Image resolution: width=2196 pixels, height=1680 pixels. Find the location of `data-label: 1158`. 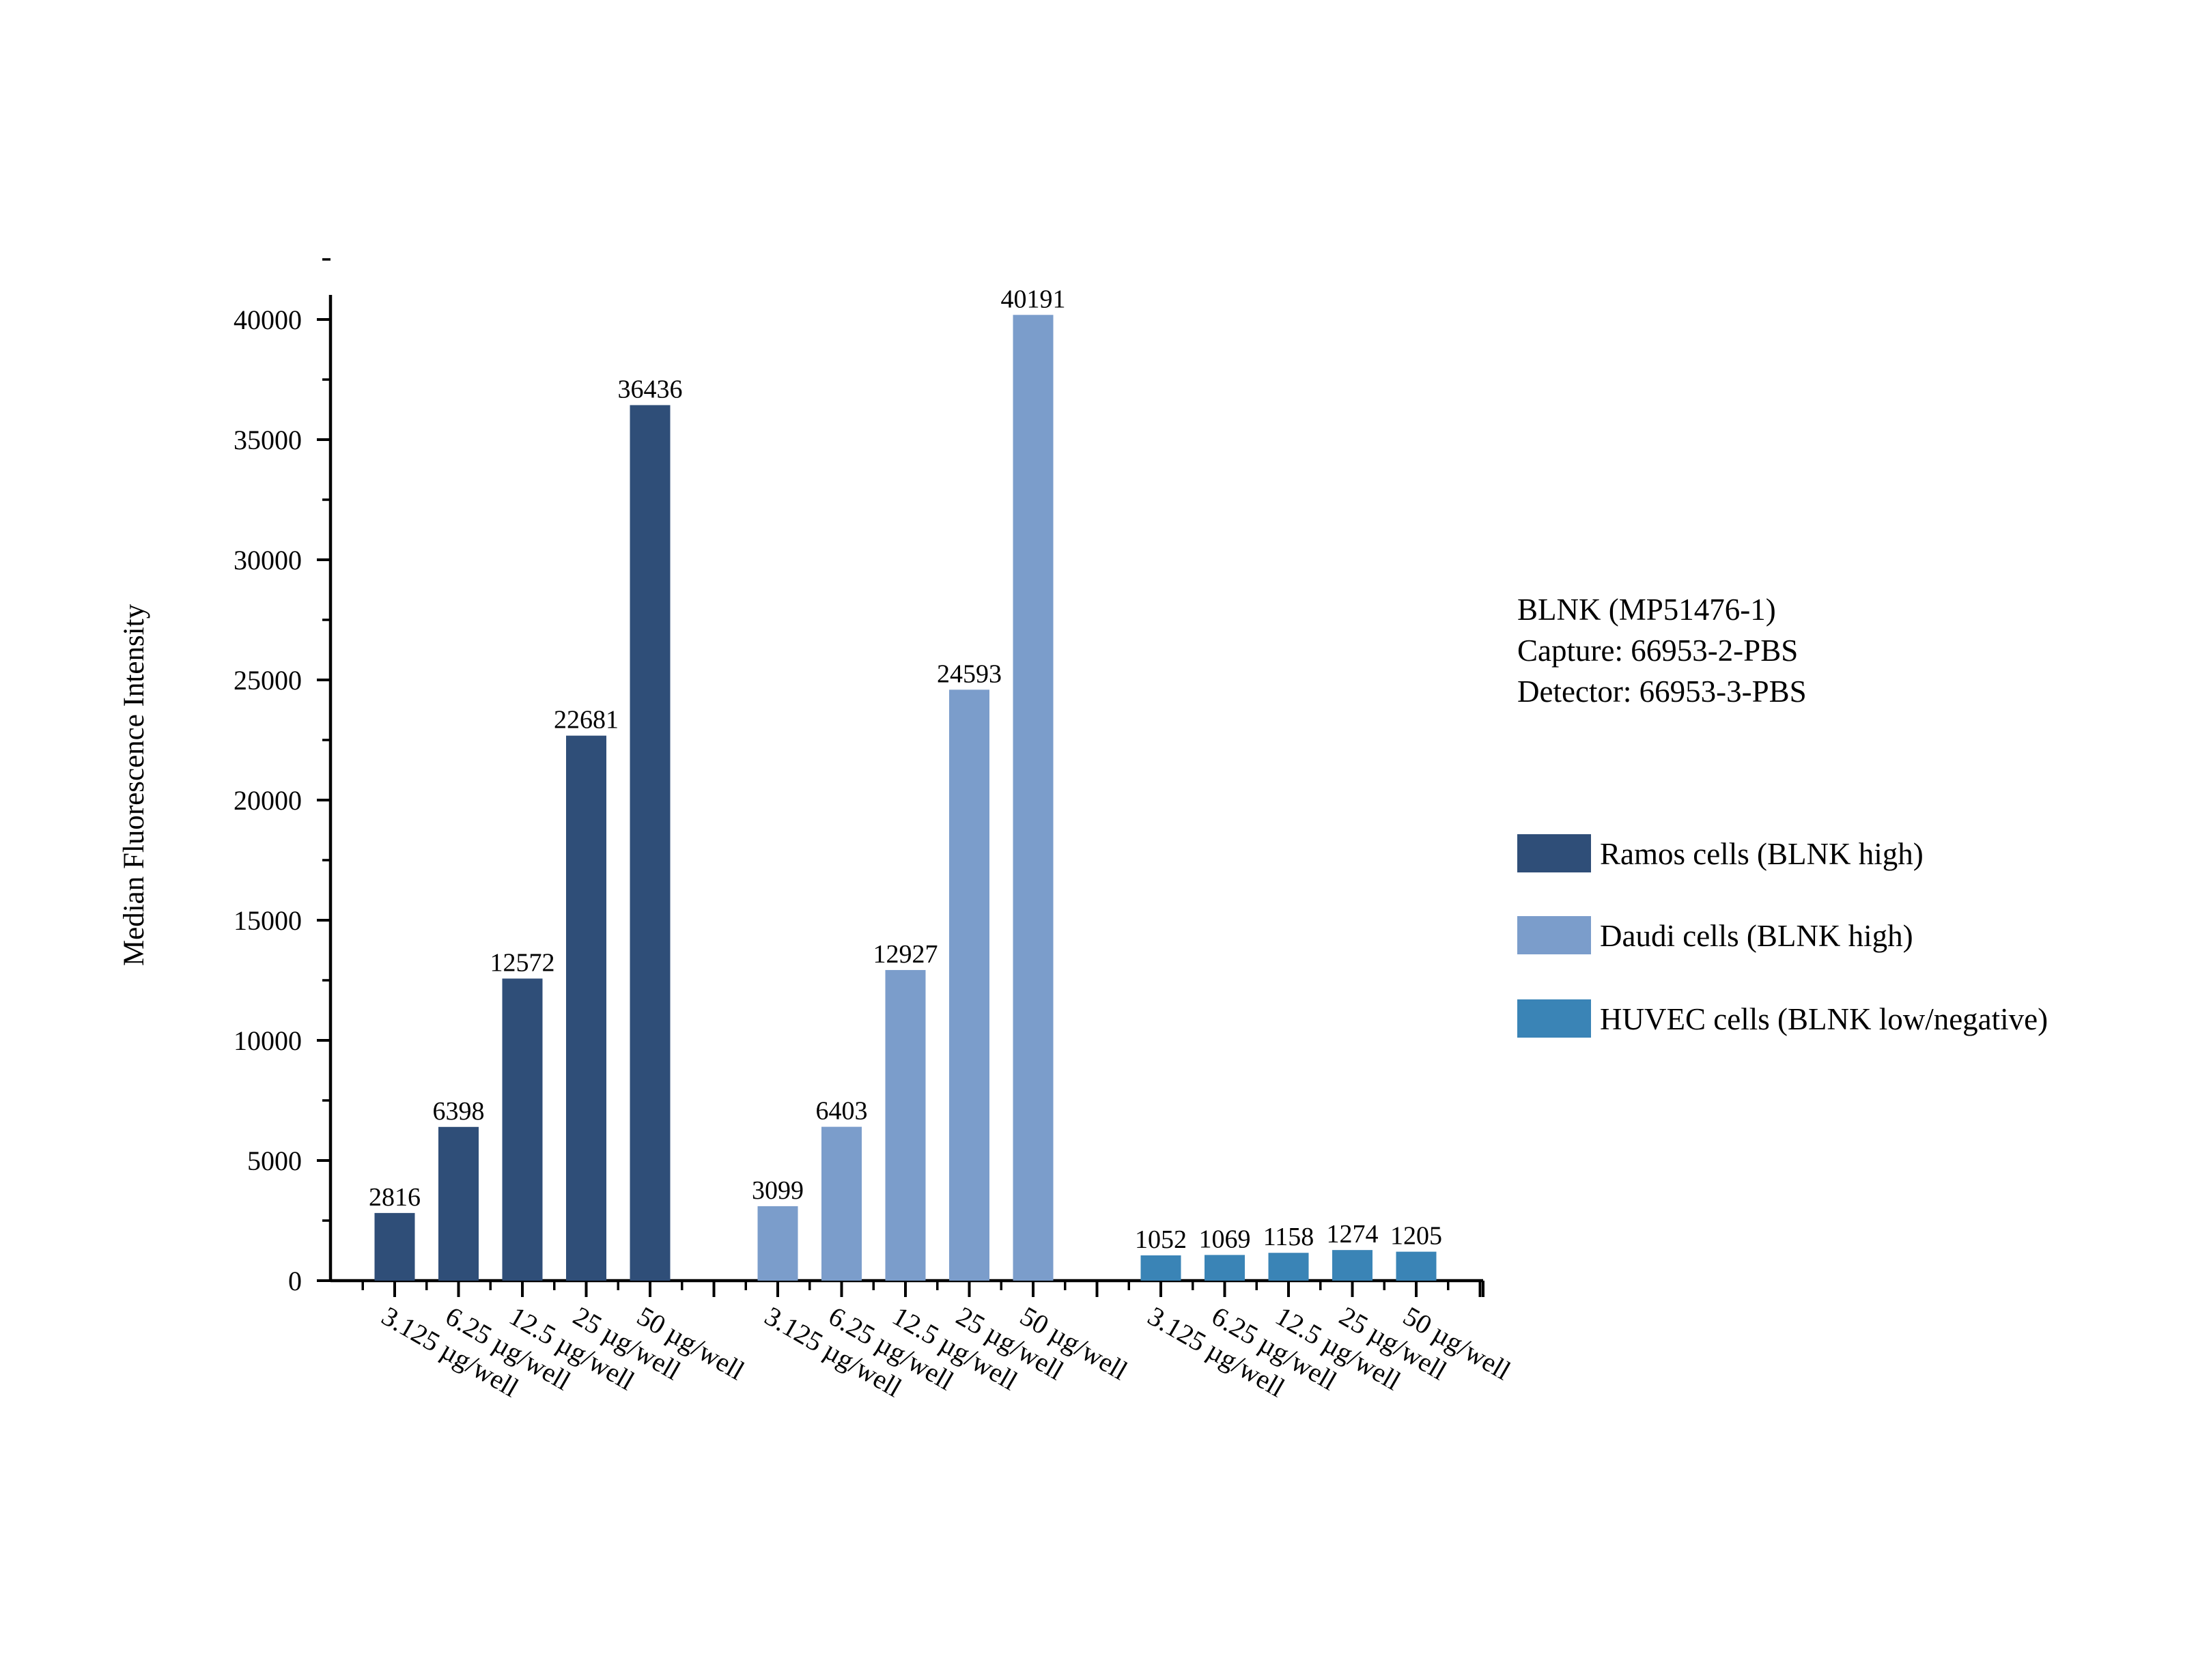

data-label: 1158 is located at coordinates (1289, 1237).